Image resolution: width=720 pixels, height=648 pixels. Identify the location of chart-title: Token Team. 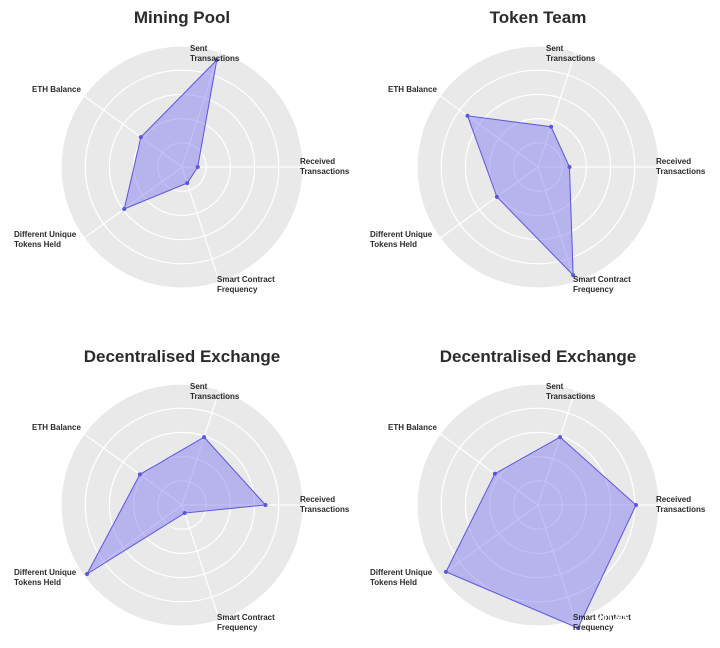
(538, 17).